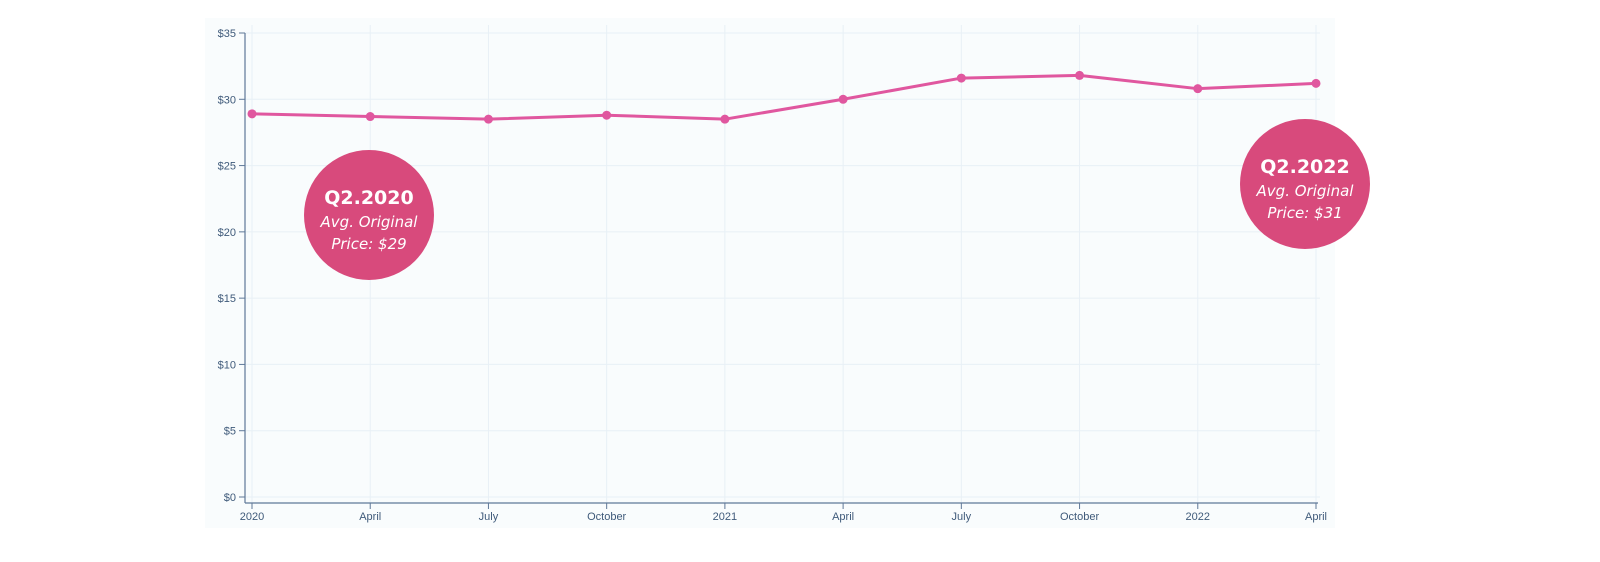  I want to click on x-tick-label: 2021, so click(725, 517).